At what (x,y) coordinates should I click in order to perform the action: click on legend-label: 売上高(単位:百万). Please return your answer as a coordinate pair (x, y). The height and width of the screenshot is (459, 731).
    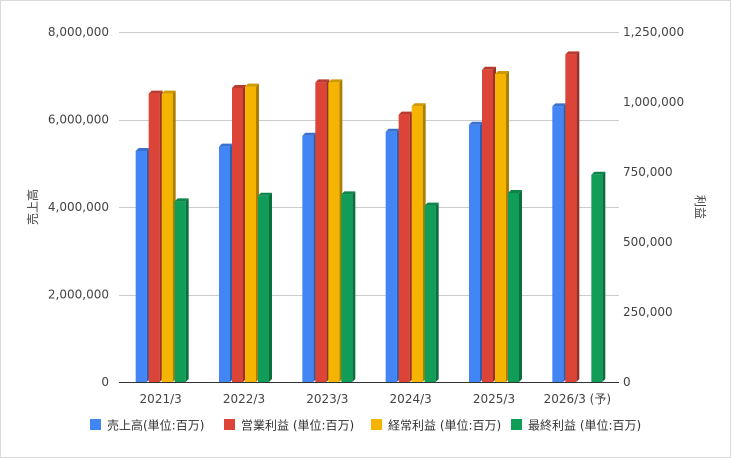
    Looking at the image, I should click on (155, 425).